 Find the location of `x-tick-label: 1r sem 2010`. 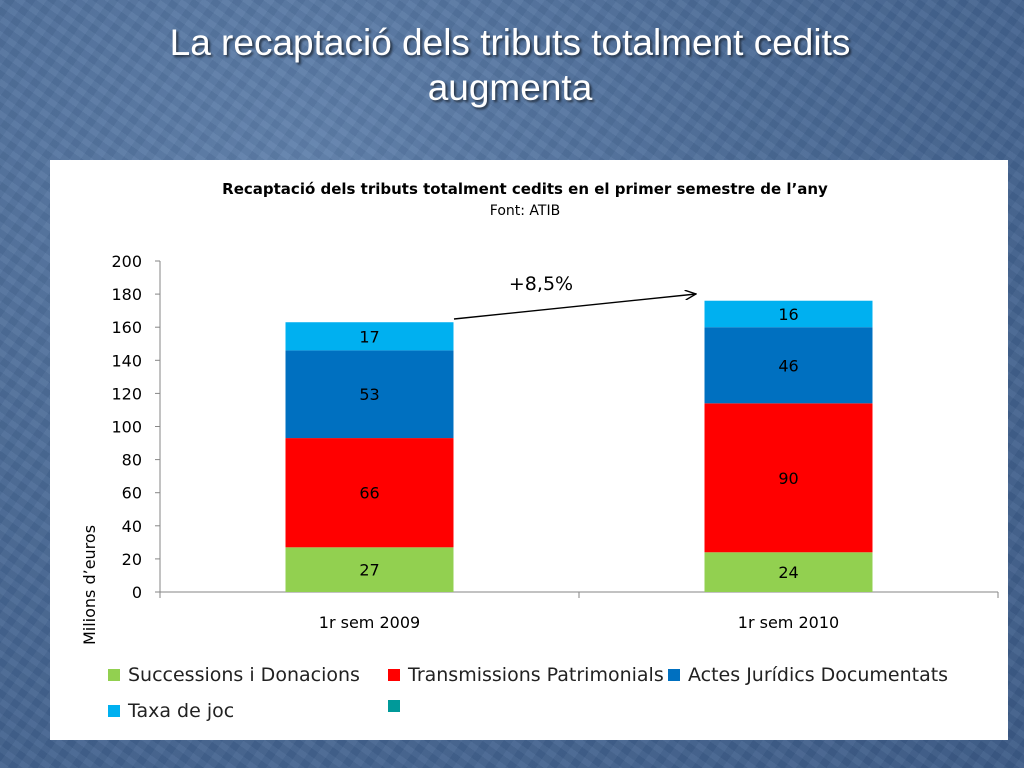

x-tick-label: 1r sem 2010 is located at coordinates (788, 622).